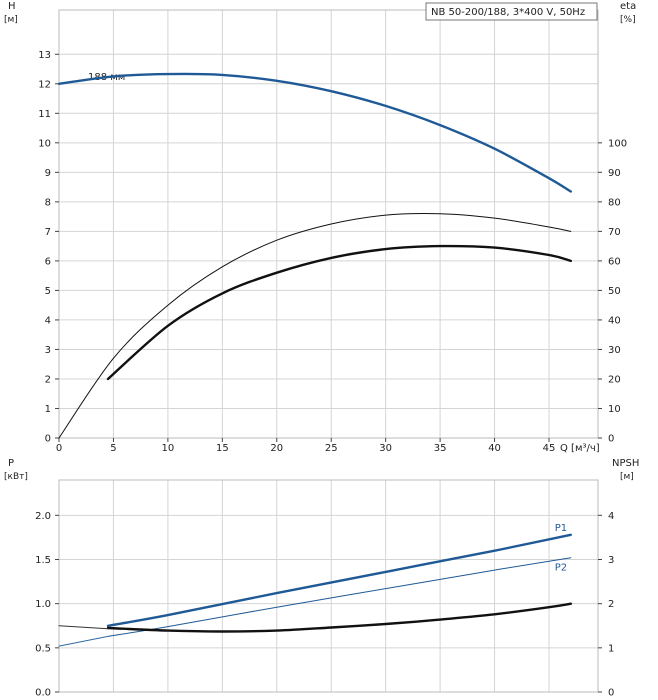  I want to click on efficiency-axis-unit: [%], so click(628, 20).